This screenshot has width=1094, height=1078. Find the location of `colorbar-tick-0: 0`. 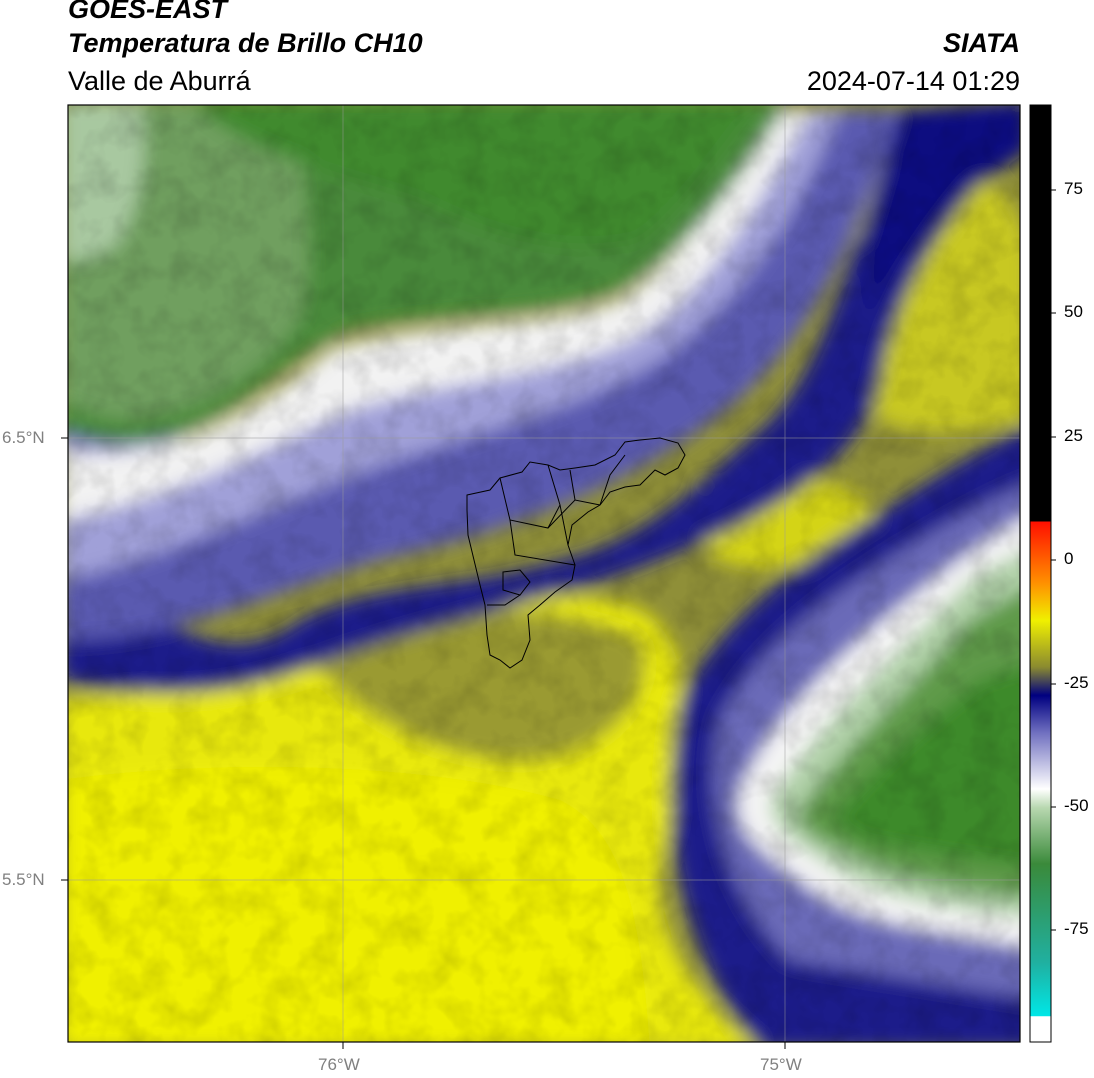

colorbar-tick-0: 0 is located at coordinates (1069, 558).